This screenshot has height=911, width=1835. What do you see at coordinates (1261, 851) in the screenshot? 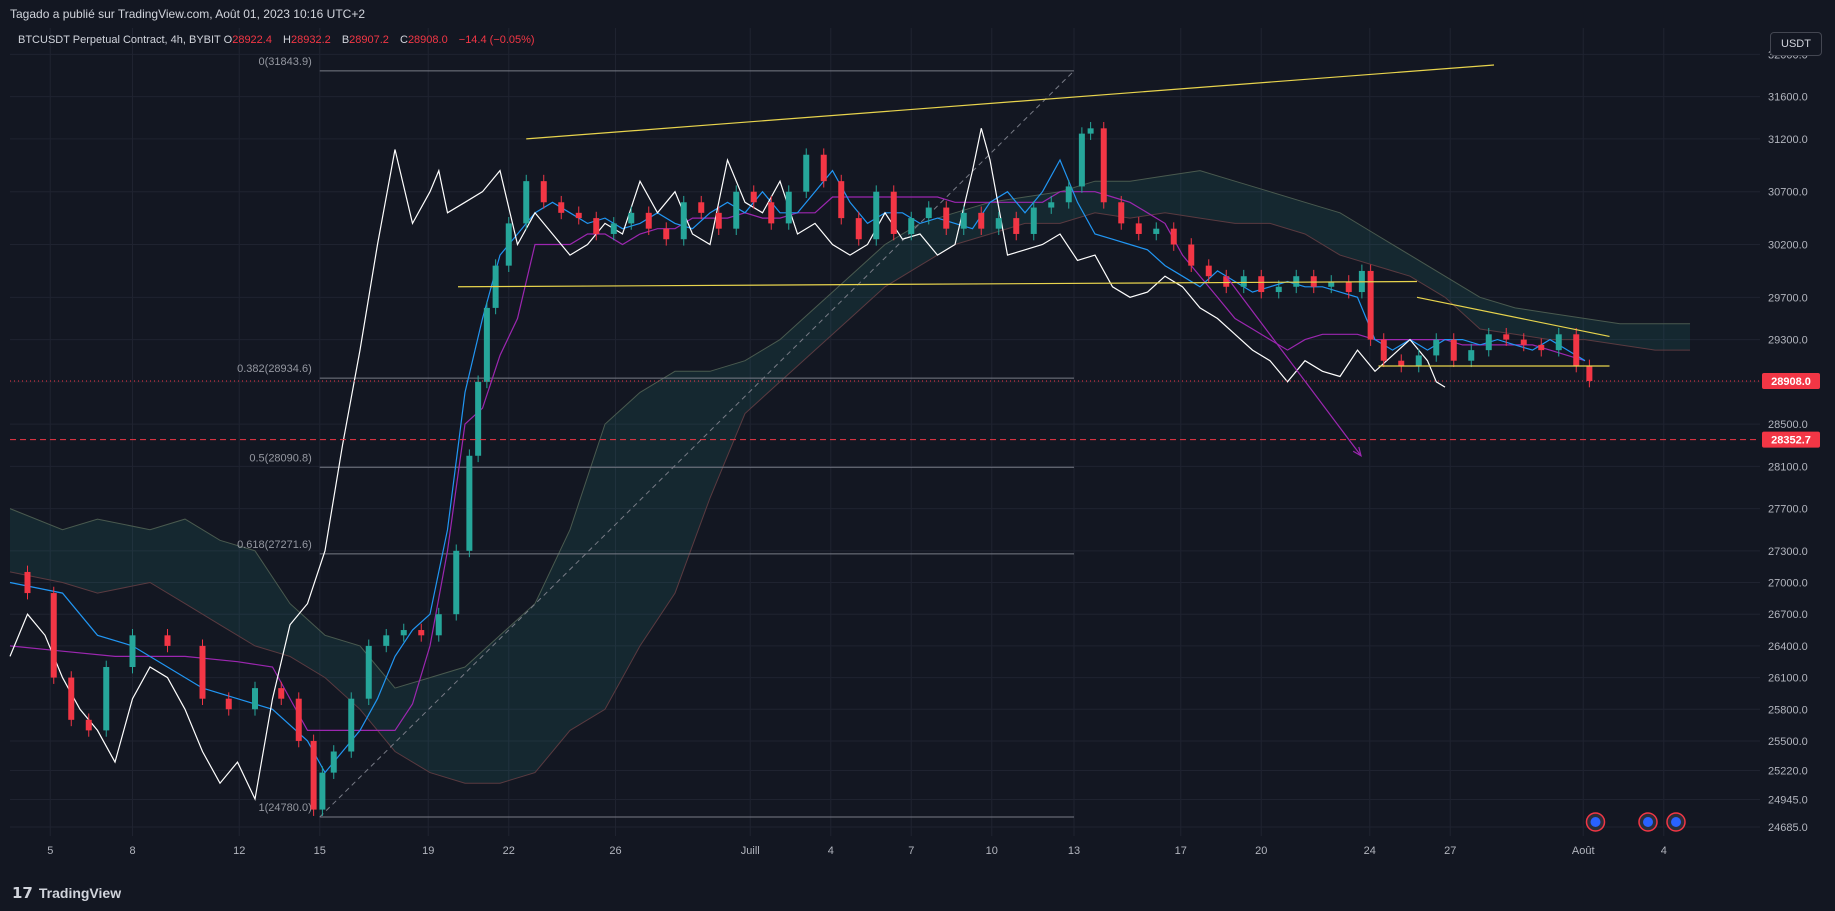
I see `time-tick-label: 20` at bounding box center [1261, 851].